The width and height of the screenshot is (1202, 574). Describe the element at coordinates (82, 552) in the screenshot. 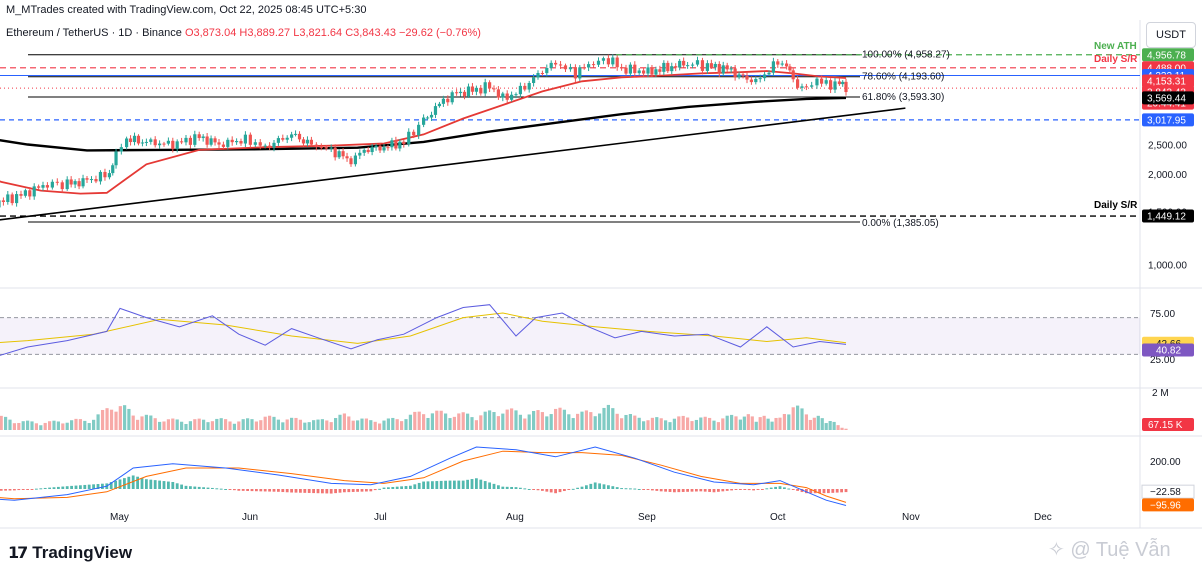

I see `brand-name: TradingView` at that location.